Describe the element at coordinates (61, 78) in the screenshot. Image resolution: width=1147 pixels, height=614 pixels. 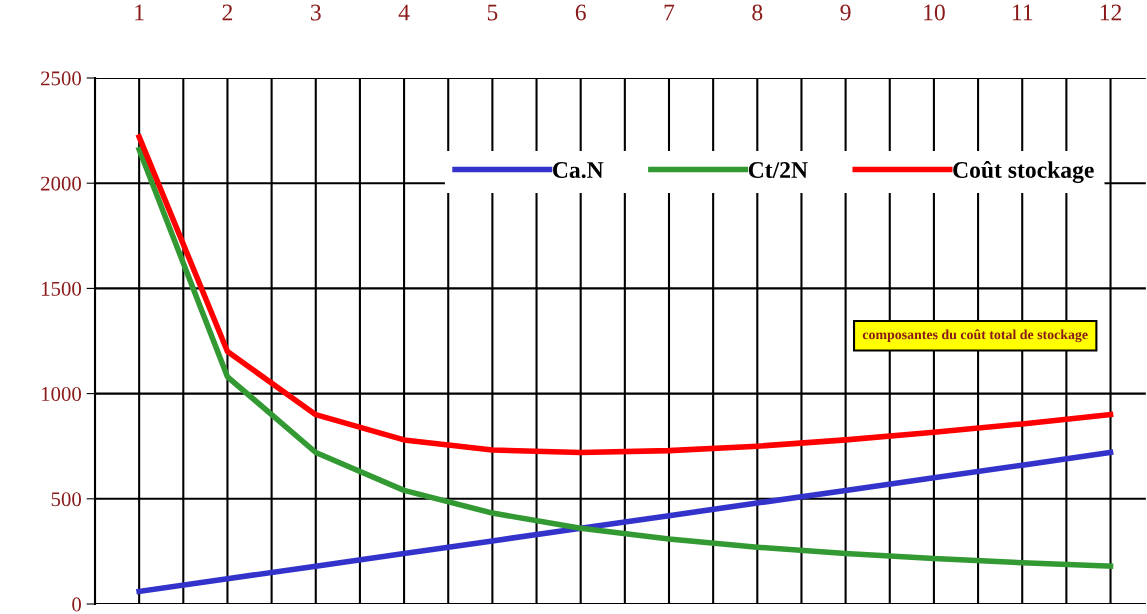
I see `y-tick-label: 2500` at that location.